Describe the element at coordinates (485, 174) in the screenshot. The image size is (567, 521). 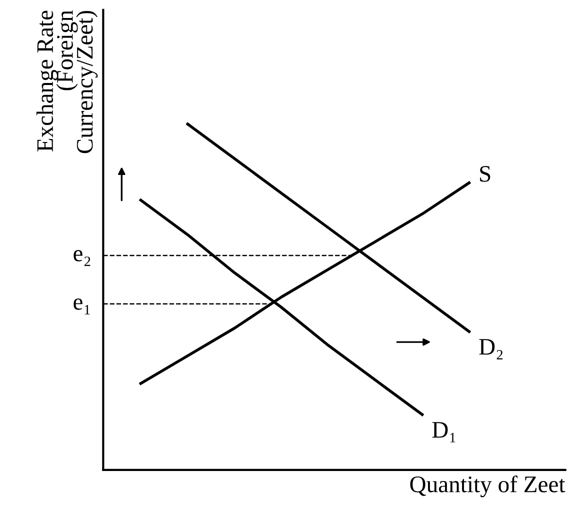
I see `series-label: S` at that location.